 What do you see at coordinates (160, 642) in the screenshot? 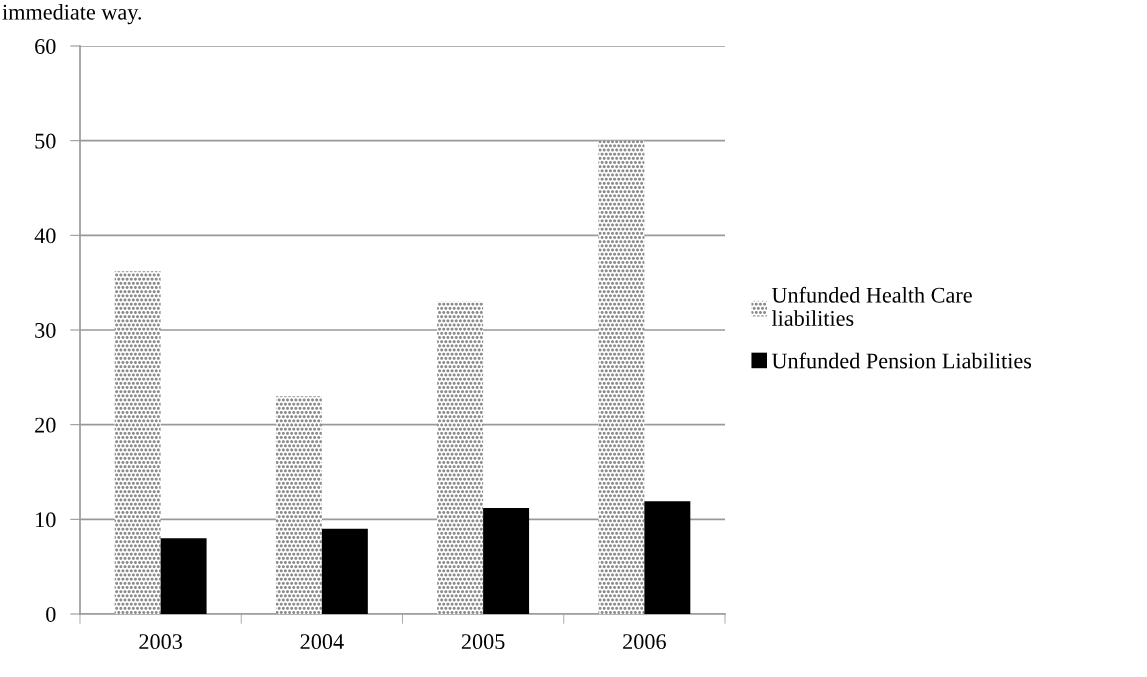
I see `x-tick-label: 2003` at bounding box center [160, 642].